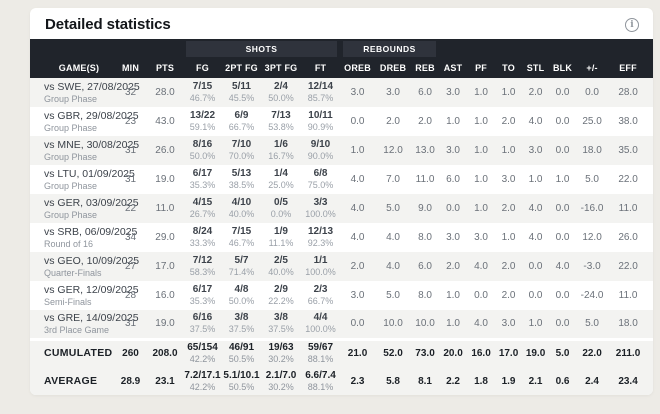  I want to click on col-oreb: OREB, so click(358, 67).